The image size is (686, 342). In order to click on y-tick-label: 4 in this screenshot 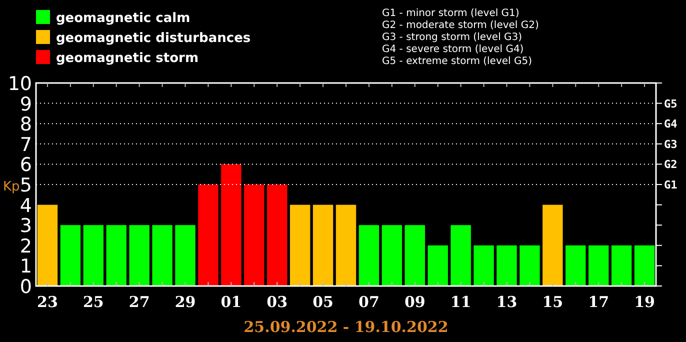, I will do `click(26, 205)`.